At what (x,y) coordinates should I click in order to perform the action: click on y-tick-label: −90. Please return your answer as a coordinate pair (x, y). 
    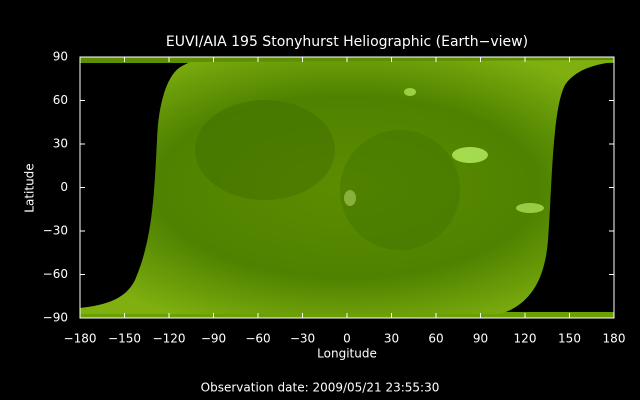
    Looking at the image, I should click on (55, 318).